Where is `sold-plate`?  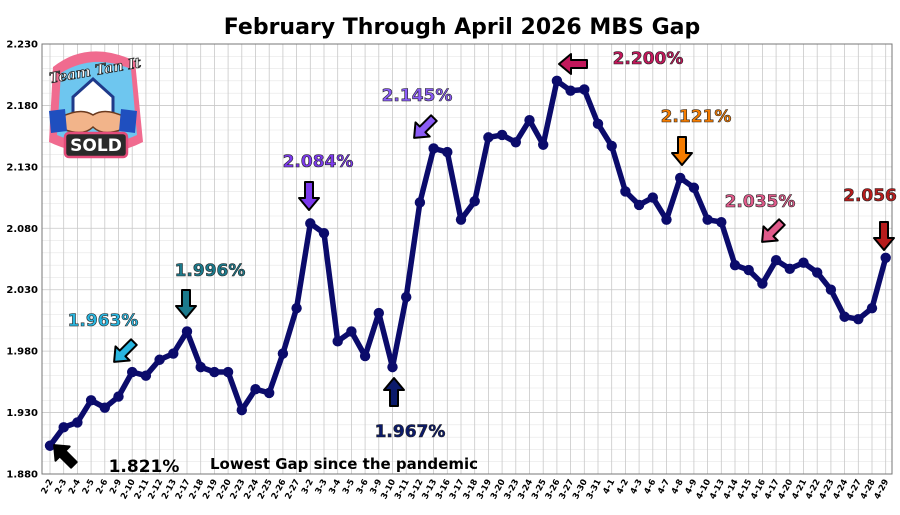
sold-plate is located at coordinates (96, 145).